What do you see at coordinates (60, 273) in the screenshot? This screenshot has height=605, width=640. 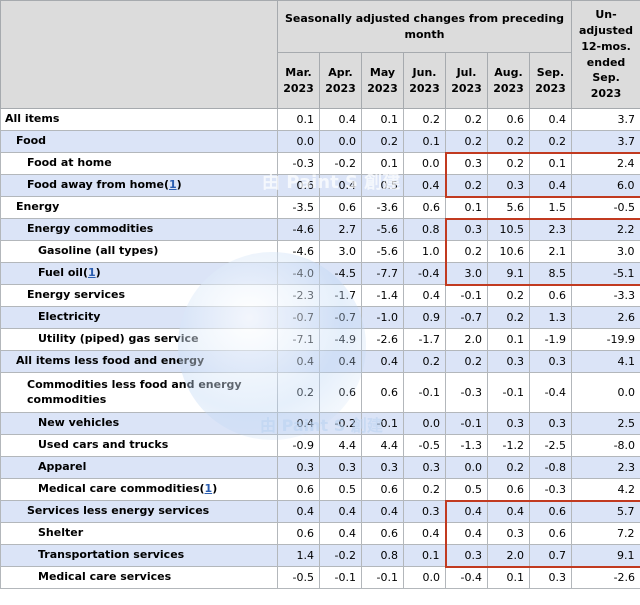 I see `row-label-text: Fuel oil` at bounding box center [60, 273].